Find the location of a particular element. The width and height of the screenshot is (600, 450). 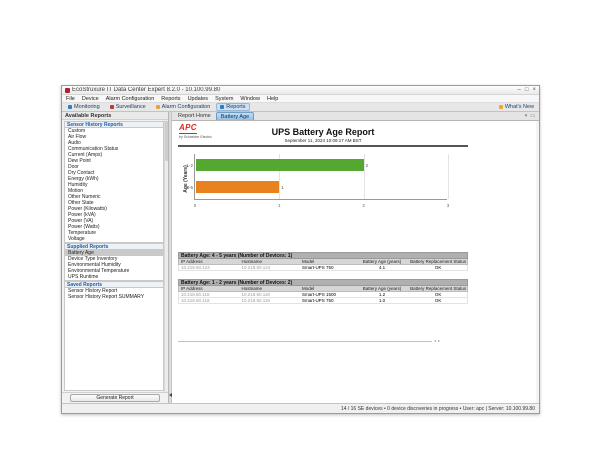

report-tab-bar: Report Home Battery Age ▾ ▭ is located at coordinates (355, 116).